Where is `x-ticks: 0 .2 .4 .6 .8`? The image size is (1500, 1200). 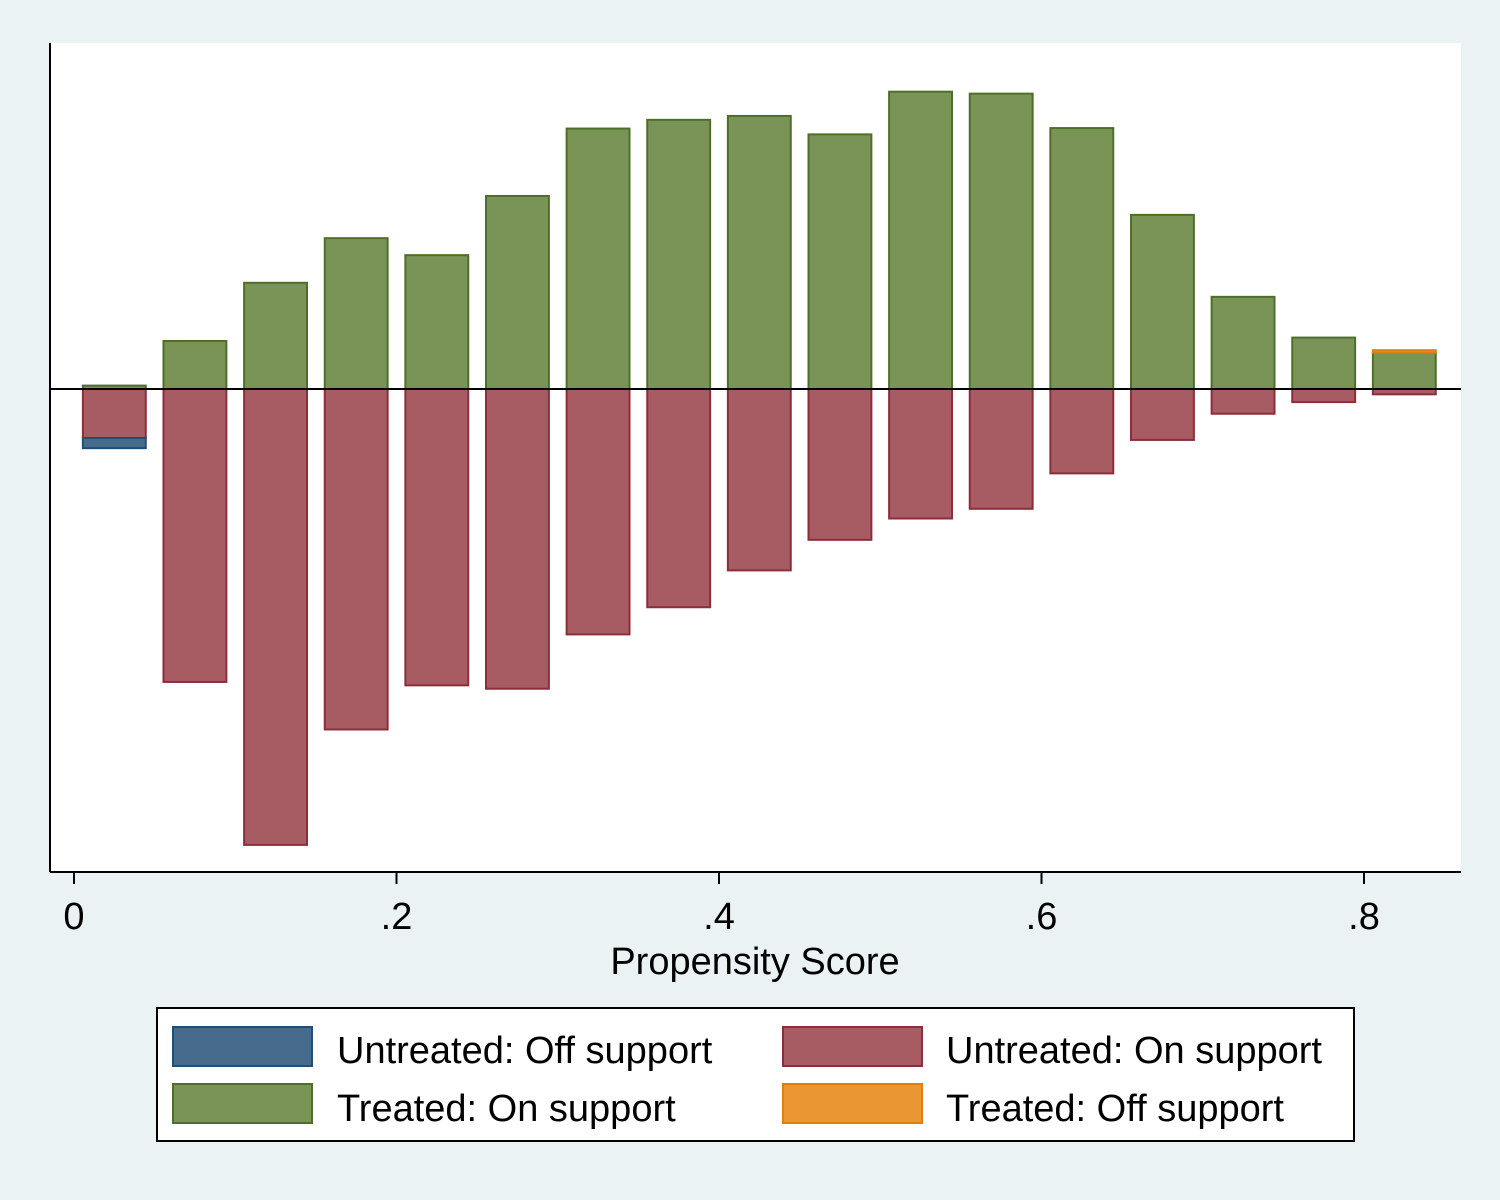
x-ticks: 0 .2 .4 .6 .8 is located at coordinates (721, 905).